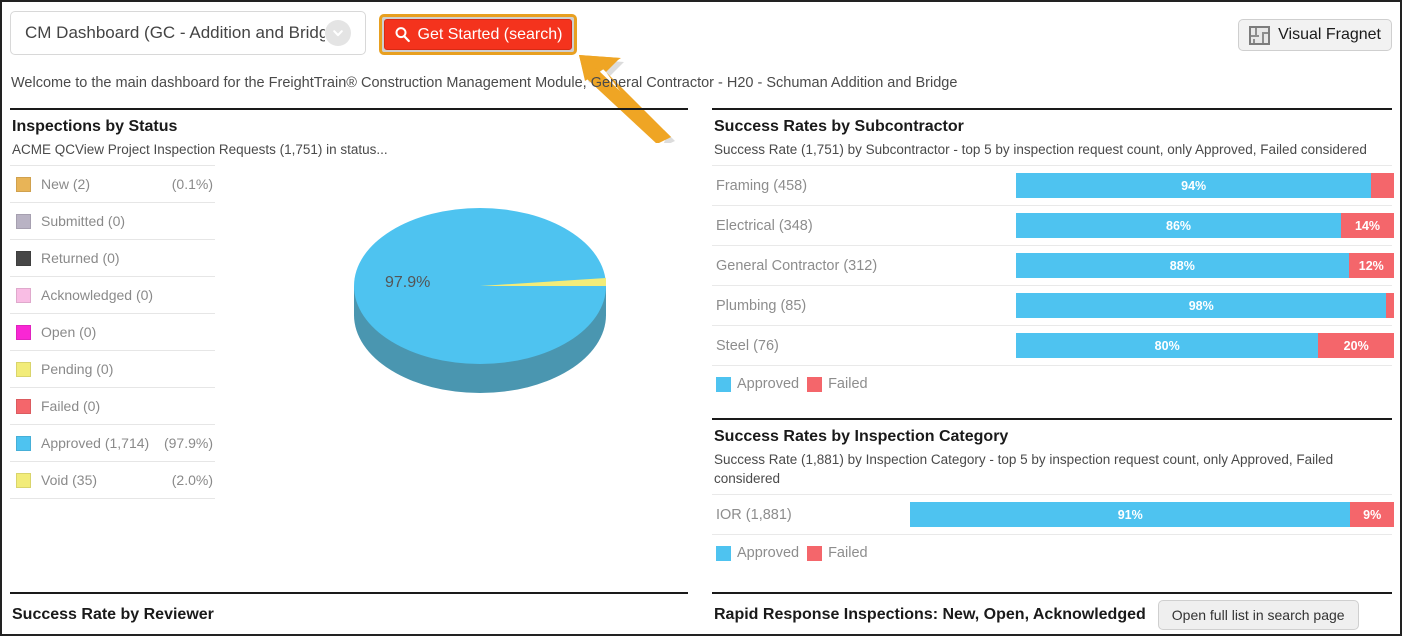 This screenshot has height=636, width=1402. What do you see at coordinates (69, 332) in the screenshot?
I see `status-legend-label: Open (0)` at bounding box center [69, 332].